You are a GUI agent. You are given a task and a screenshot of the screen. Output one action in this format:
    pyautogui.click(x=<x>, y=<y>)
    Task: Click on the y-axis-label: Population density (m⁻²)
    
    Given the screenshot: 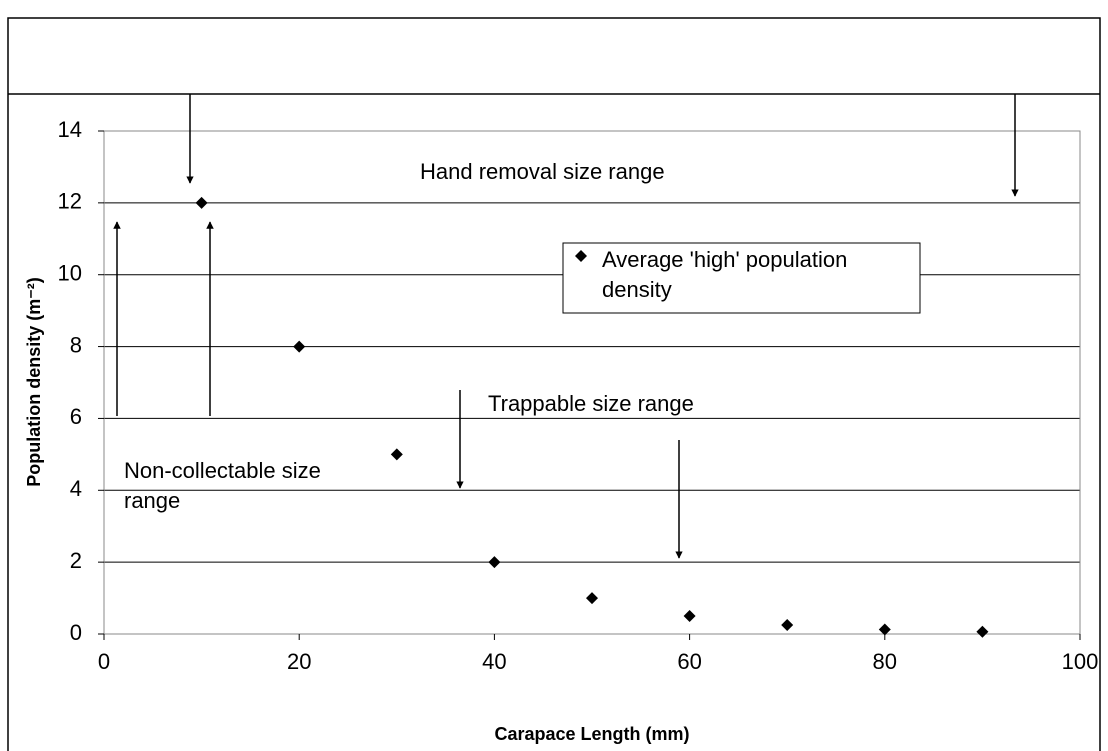 What is the action you would take?
    pyautogui.click(x=34, y=382)
    